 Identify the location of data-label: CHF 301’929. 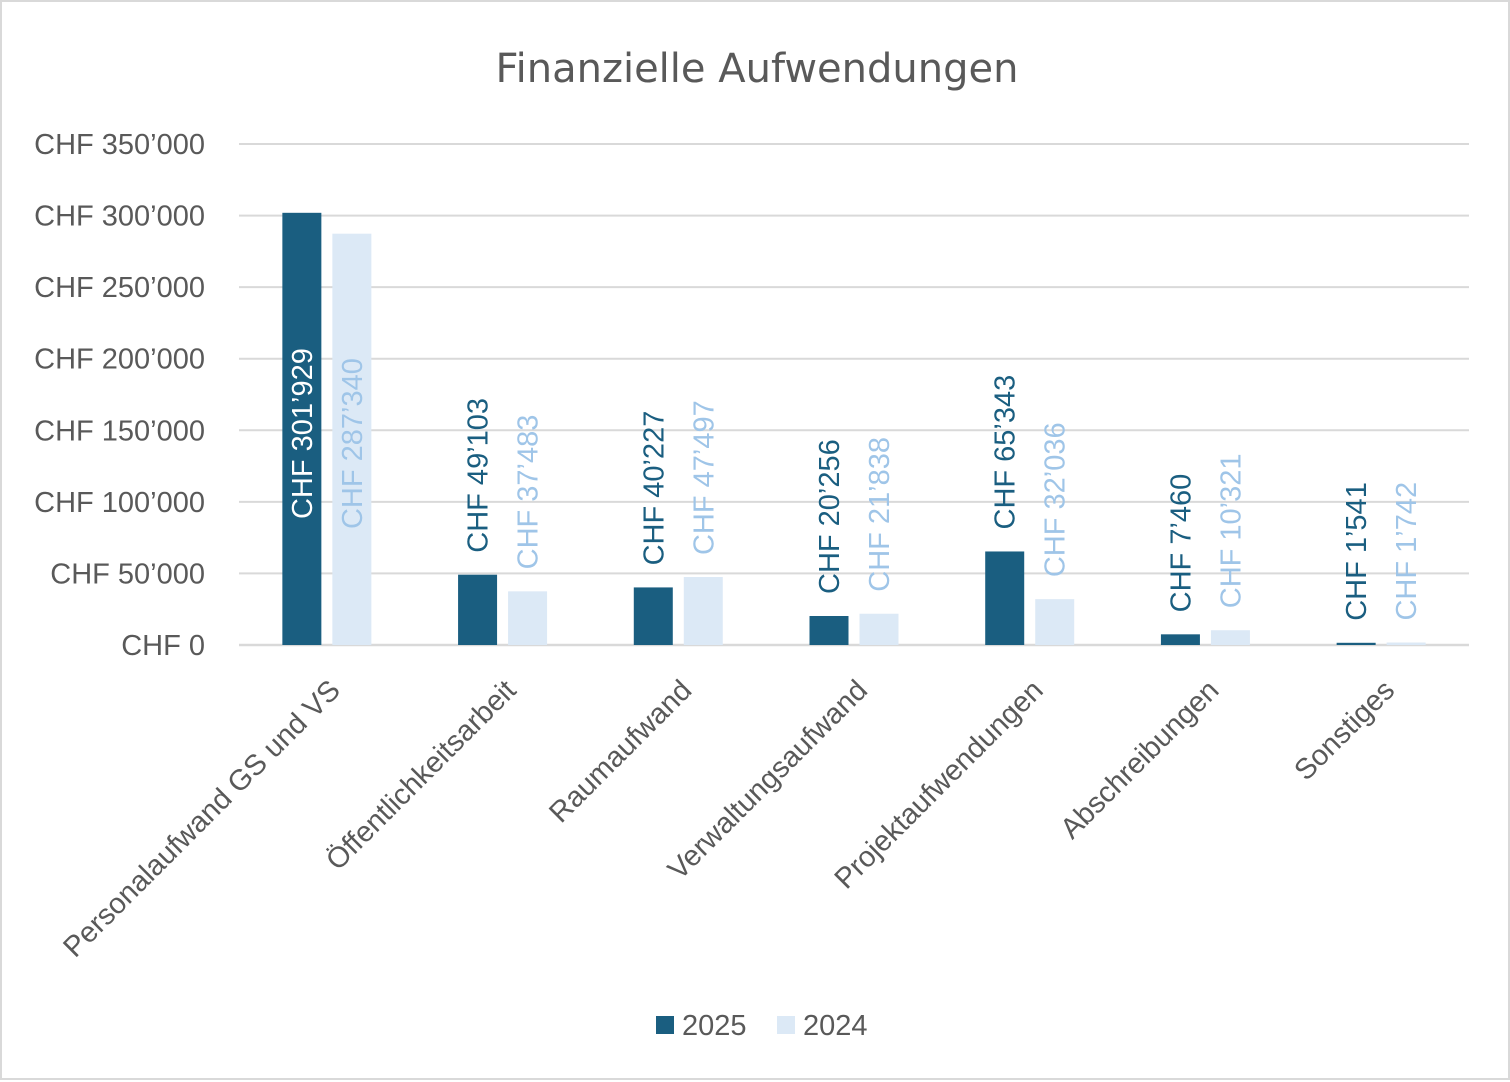
(303, 433).